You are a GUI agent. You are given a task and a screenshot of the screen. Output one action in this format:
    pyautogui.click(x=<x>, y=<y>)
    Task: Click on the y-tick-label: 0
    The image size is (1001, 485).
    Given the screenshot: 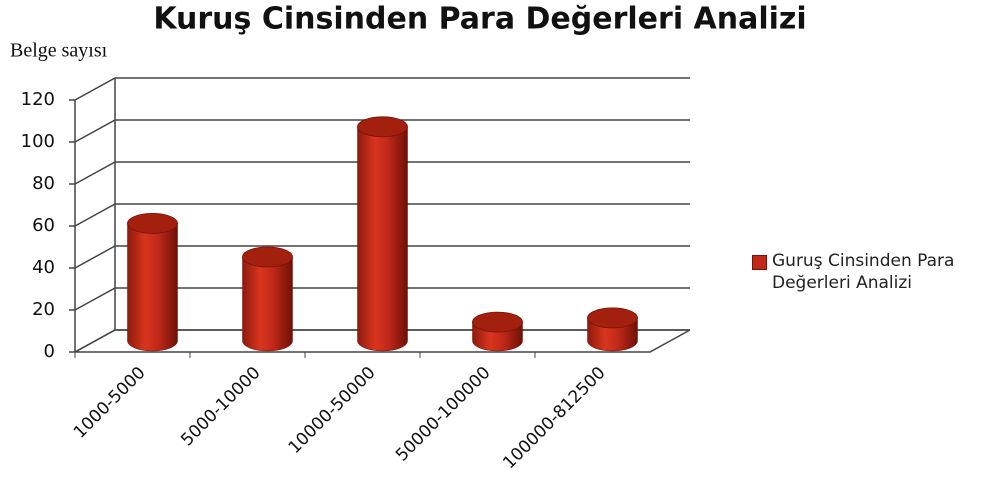 What is the action you would take?
    pyautogui.click(x=49, y=351)
    